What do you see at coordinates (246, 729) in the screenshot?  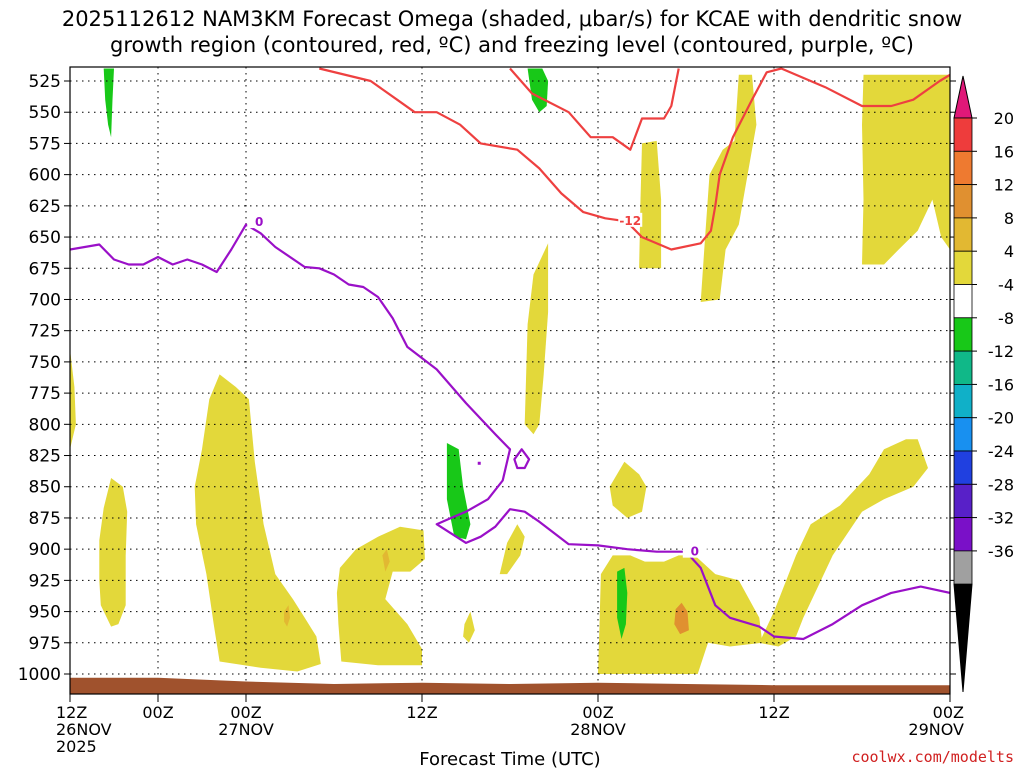 I see `x-tick-date: 27NOV` at bounding box center [246, 729].